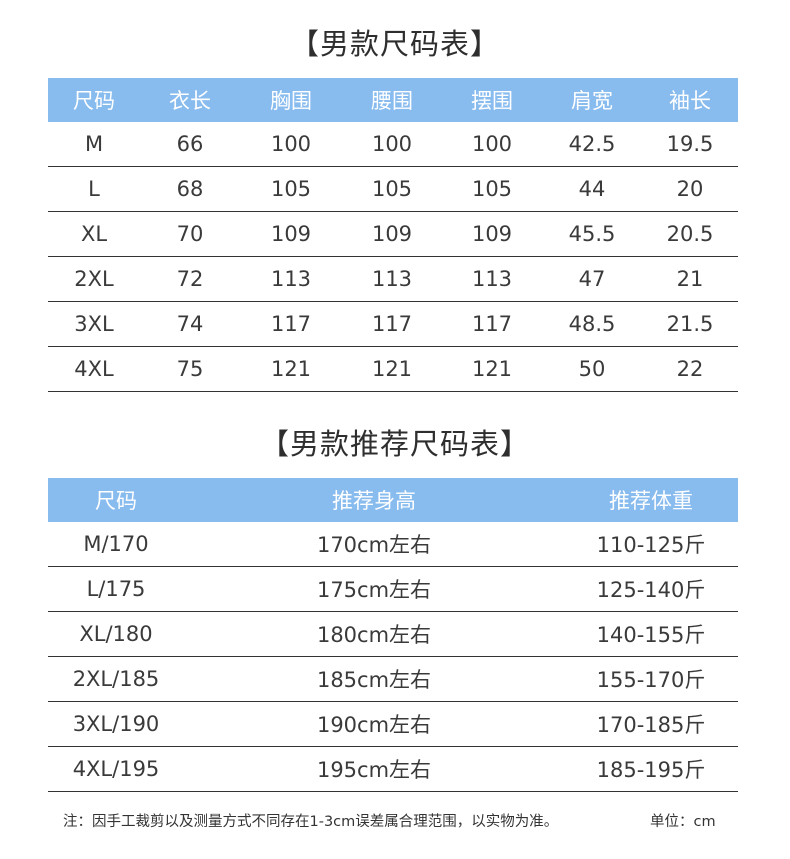  I want to click on cell-height: 170cm左右, so click(374, 544).